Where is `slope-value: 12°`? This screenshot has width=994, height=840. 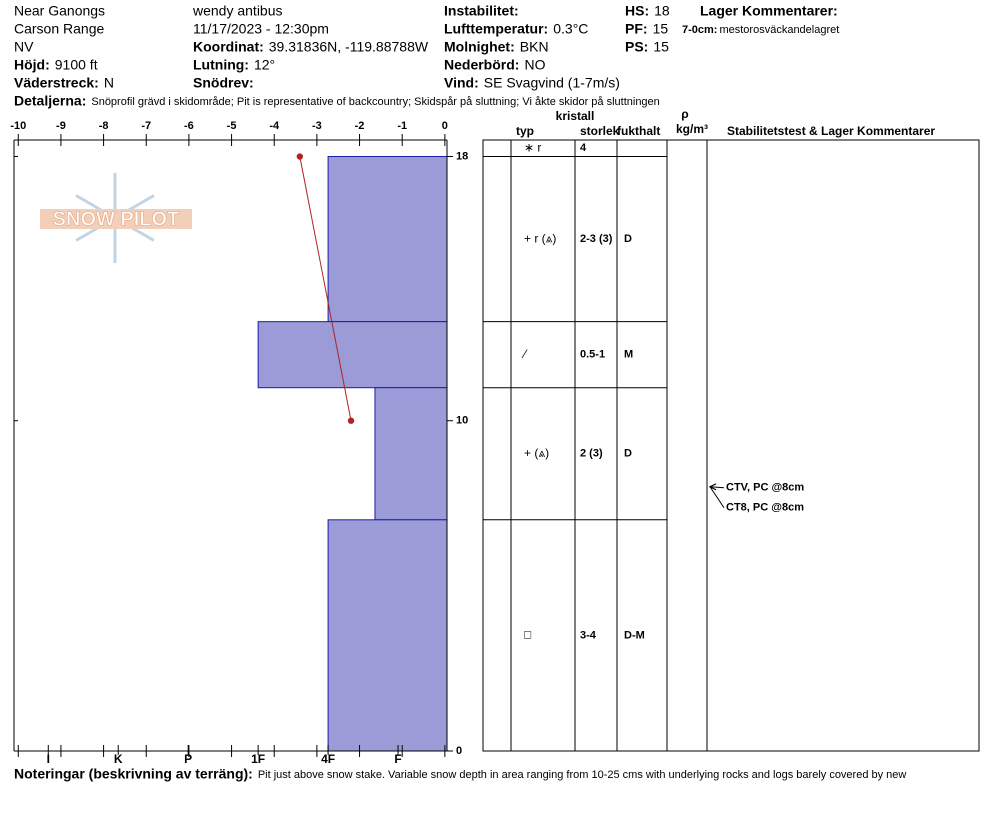
slope-value: 12° is located at coordinates (264, 65).